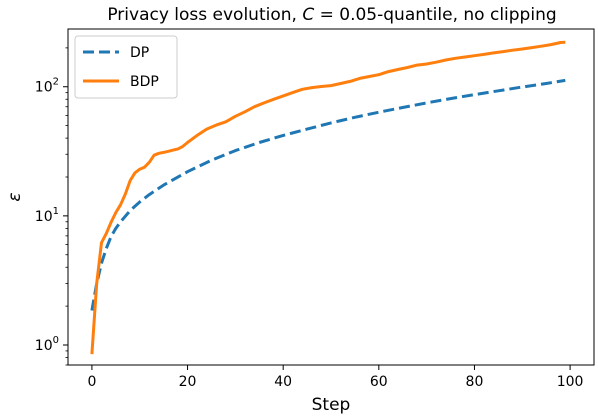 This screenshot has height=416, width=598. I want to click on y-tick-label: 10², so click(47, 86).